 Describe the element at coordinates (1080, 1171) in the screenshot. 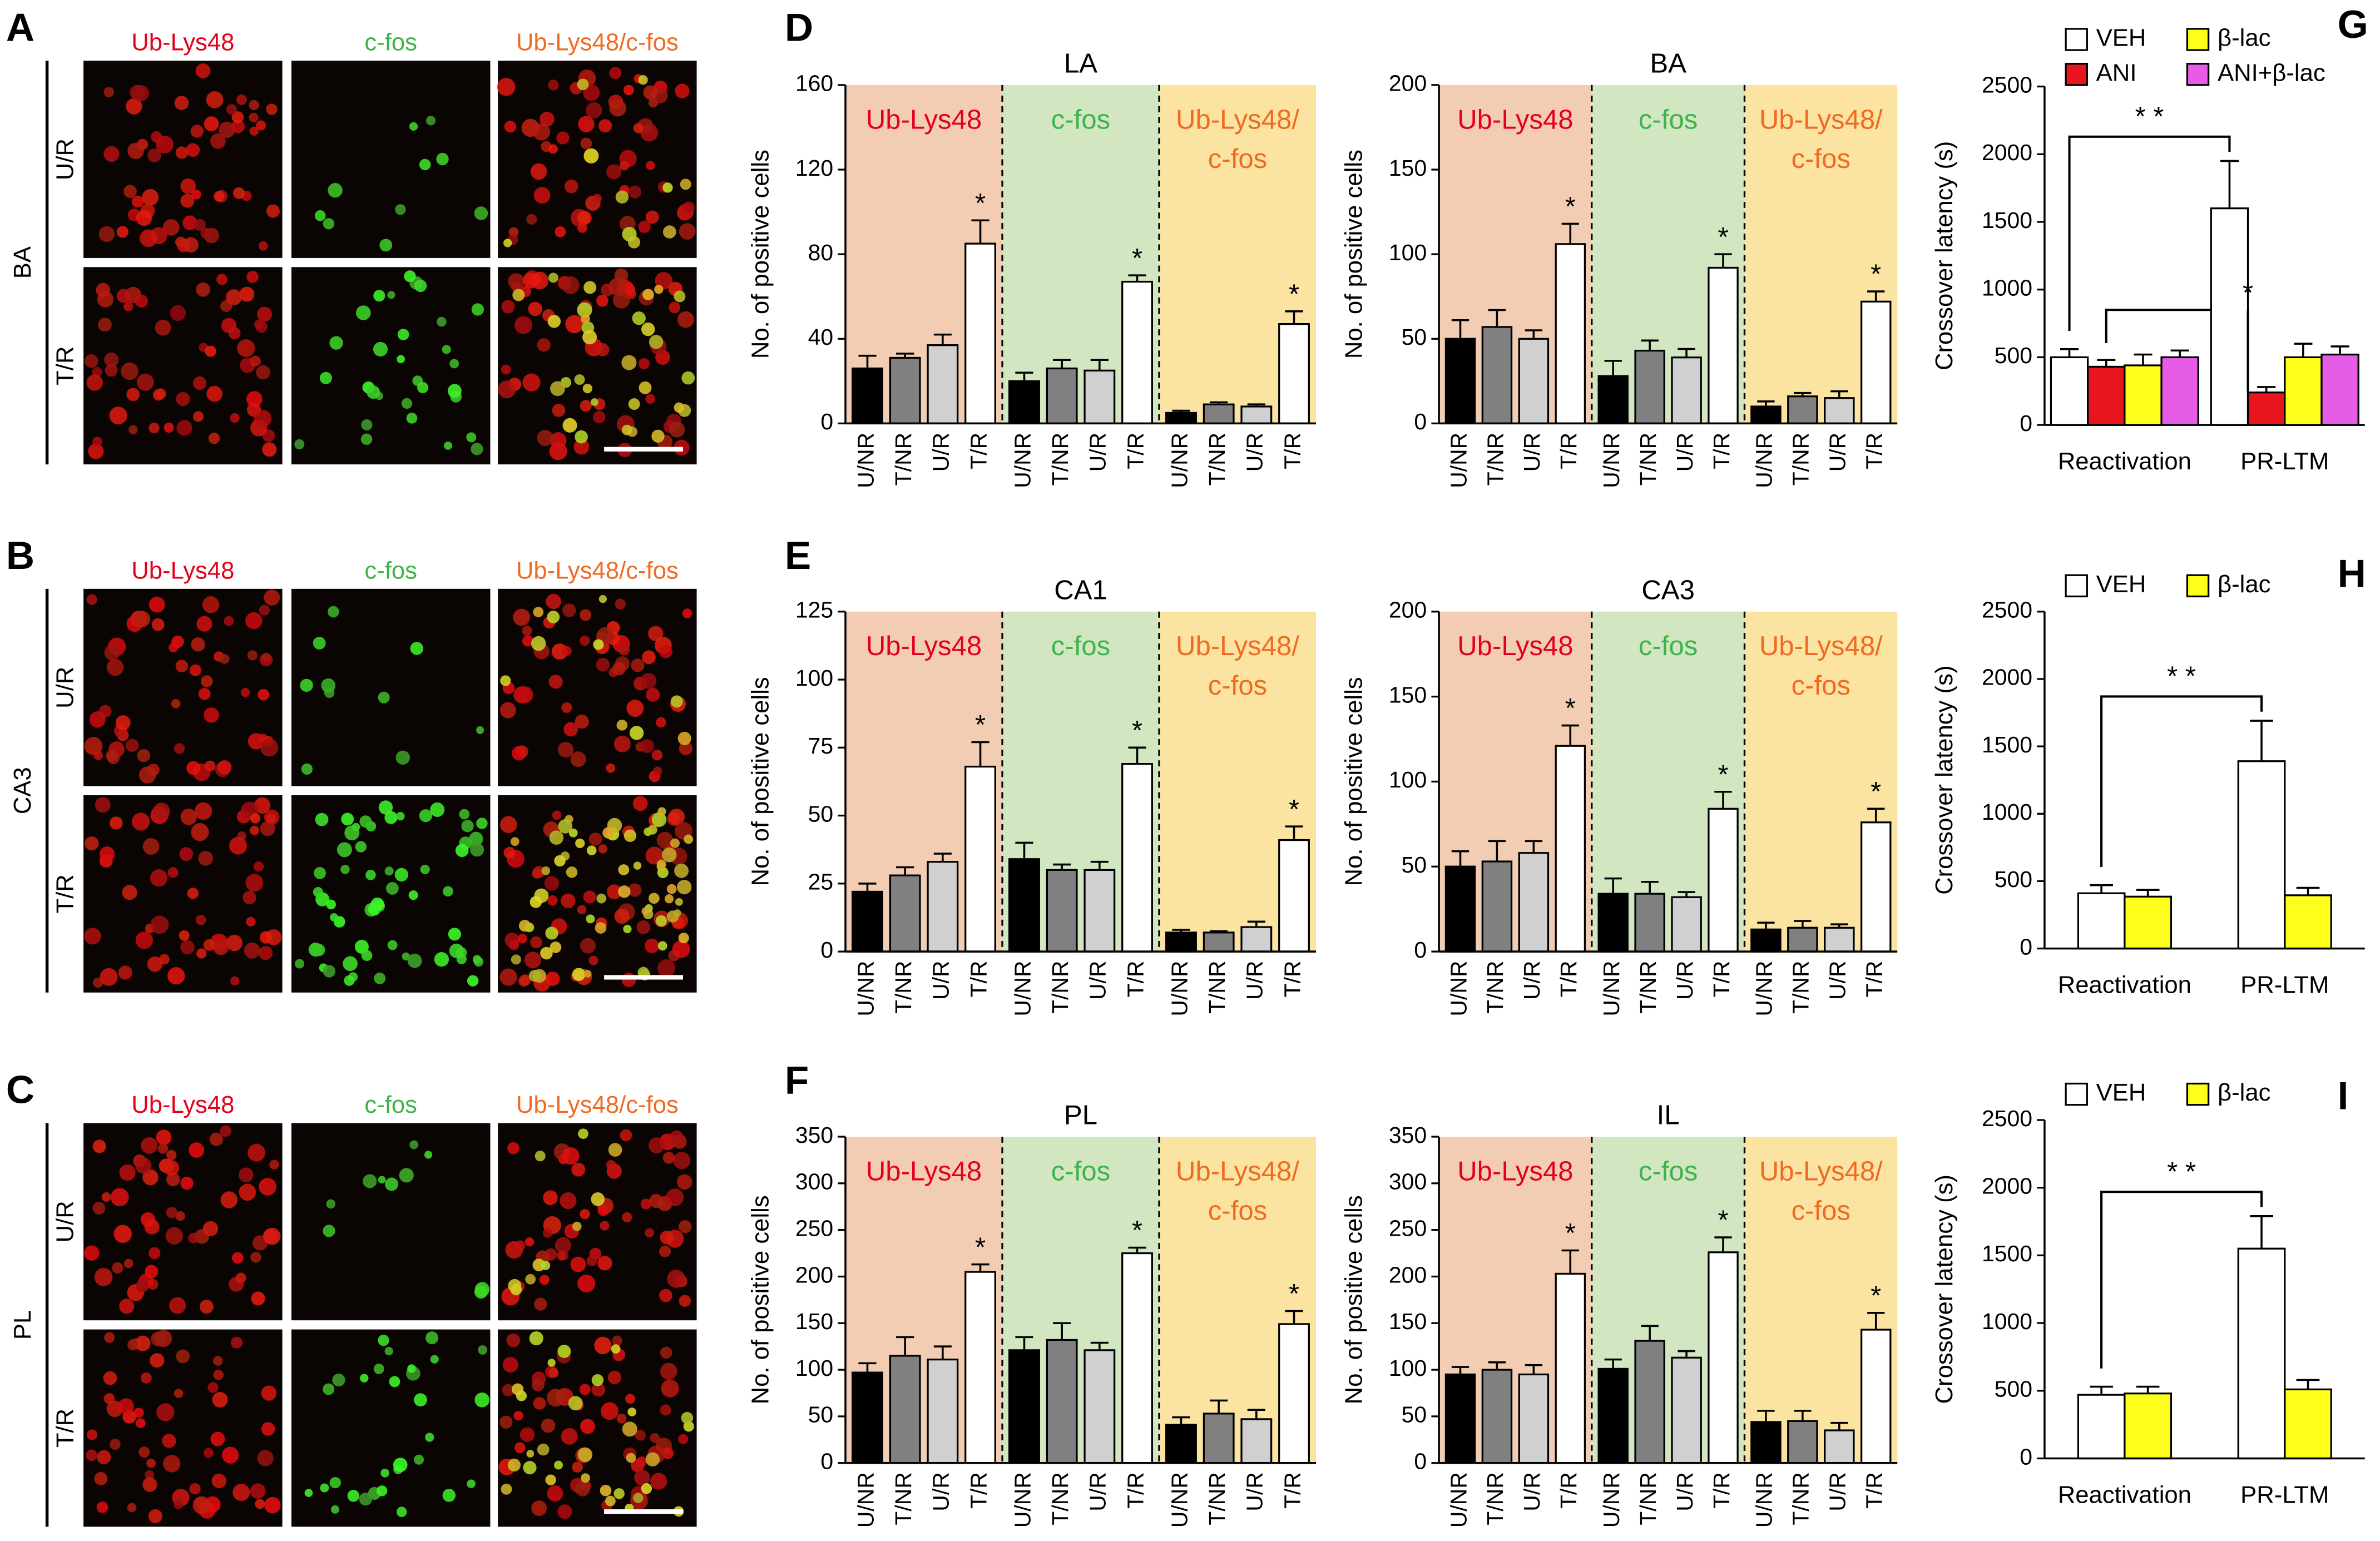

I see `group-label: c-fos` at that location.